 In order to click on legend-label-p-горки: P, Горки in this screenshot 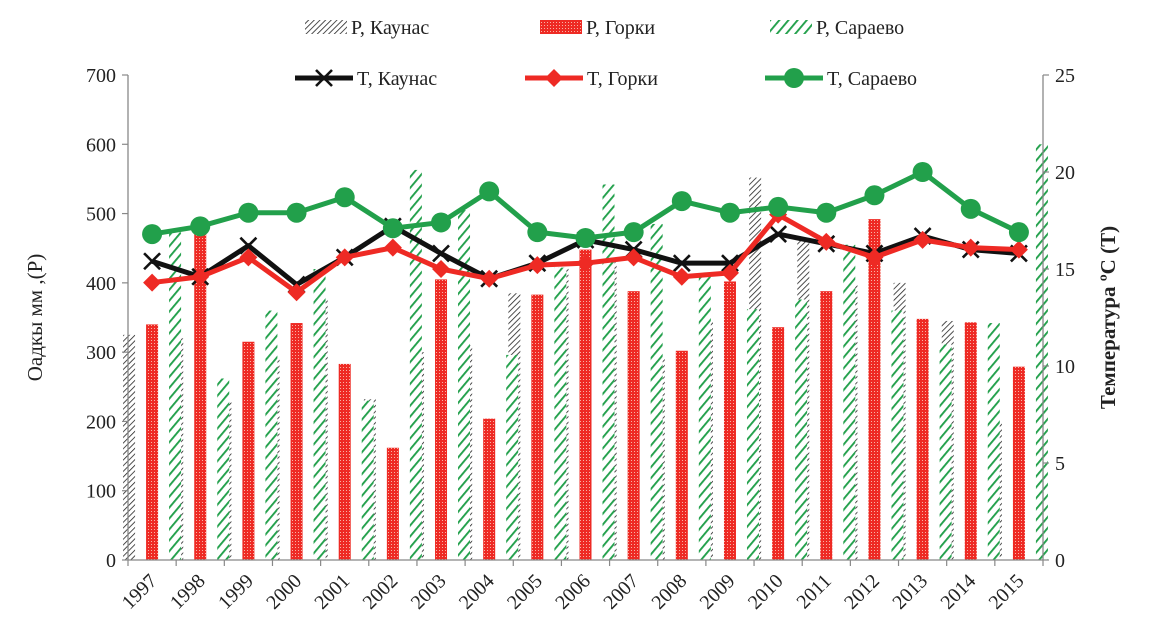, I will do `click(620, 28)`.